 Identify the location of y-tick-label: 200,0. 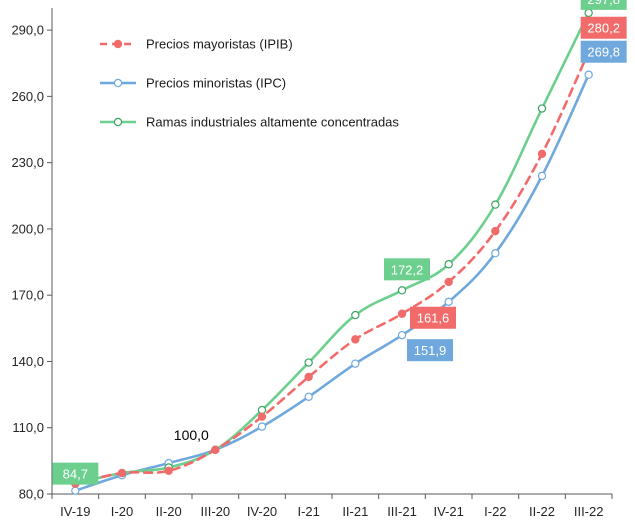
(27, 228).